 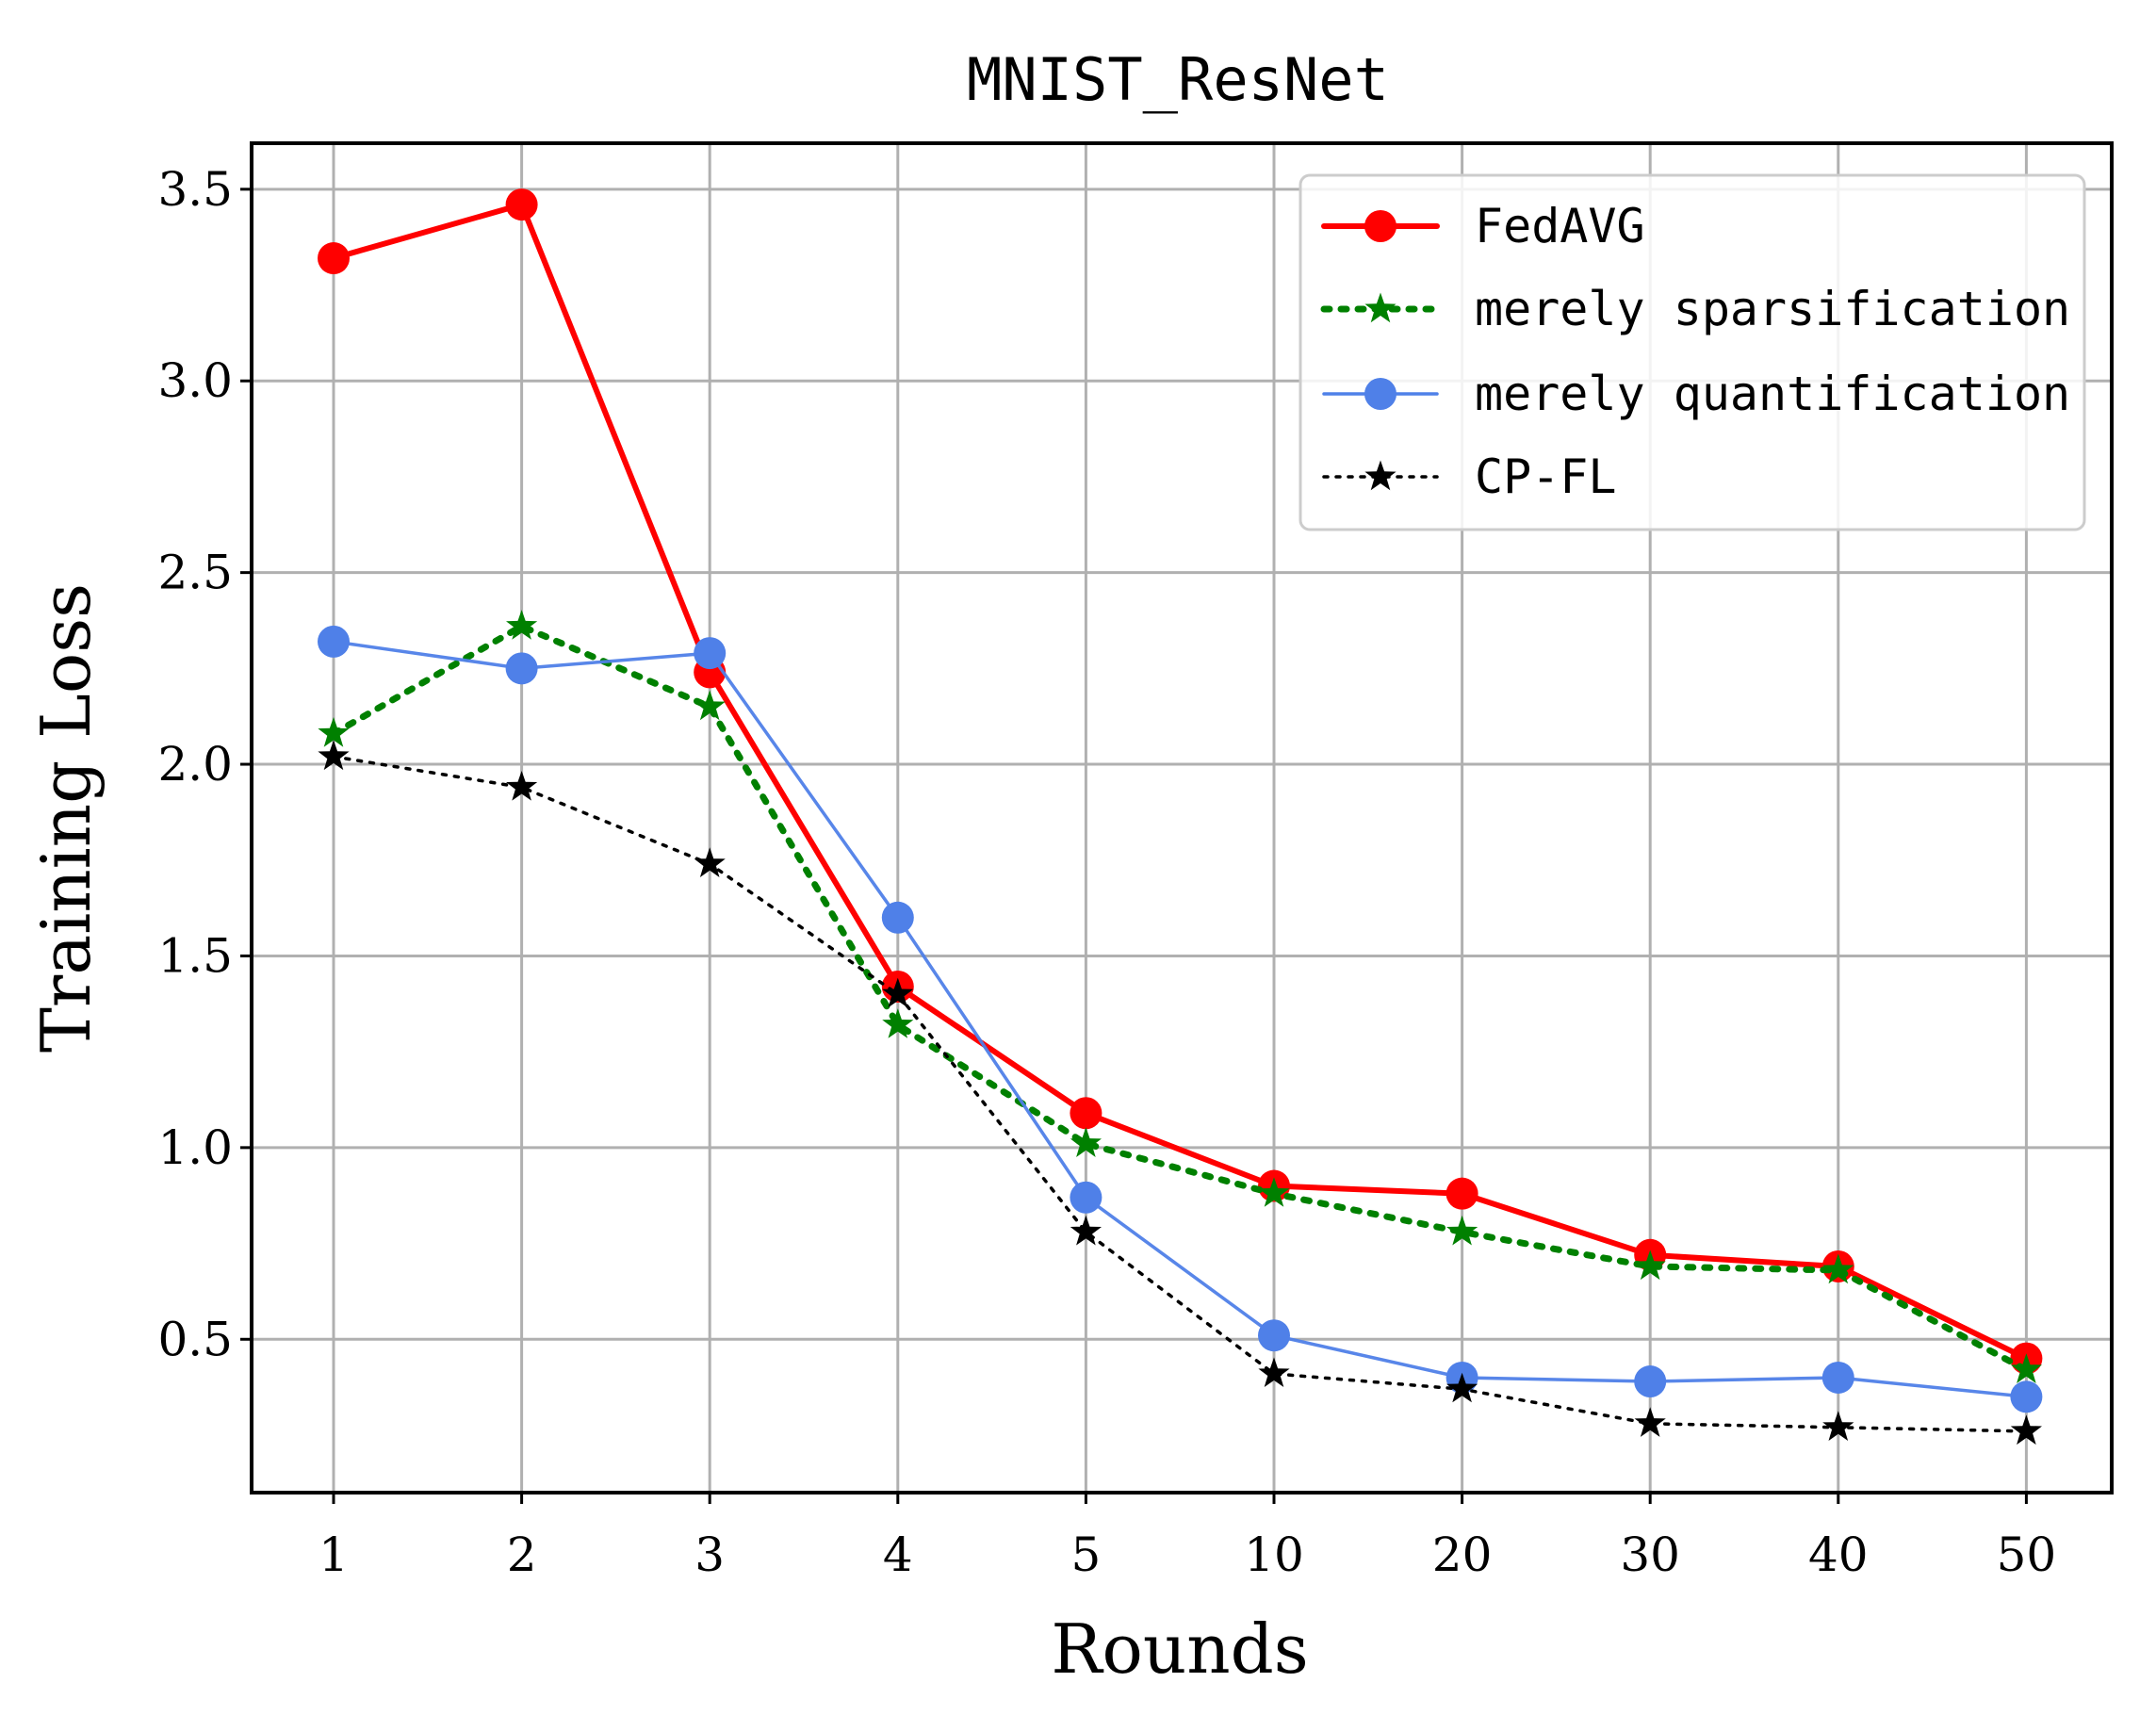 I want to click on x-tick-label: 20, so click(x=1462, y=1554).